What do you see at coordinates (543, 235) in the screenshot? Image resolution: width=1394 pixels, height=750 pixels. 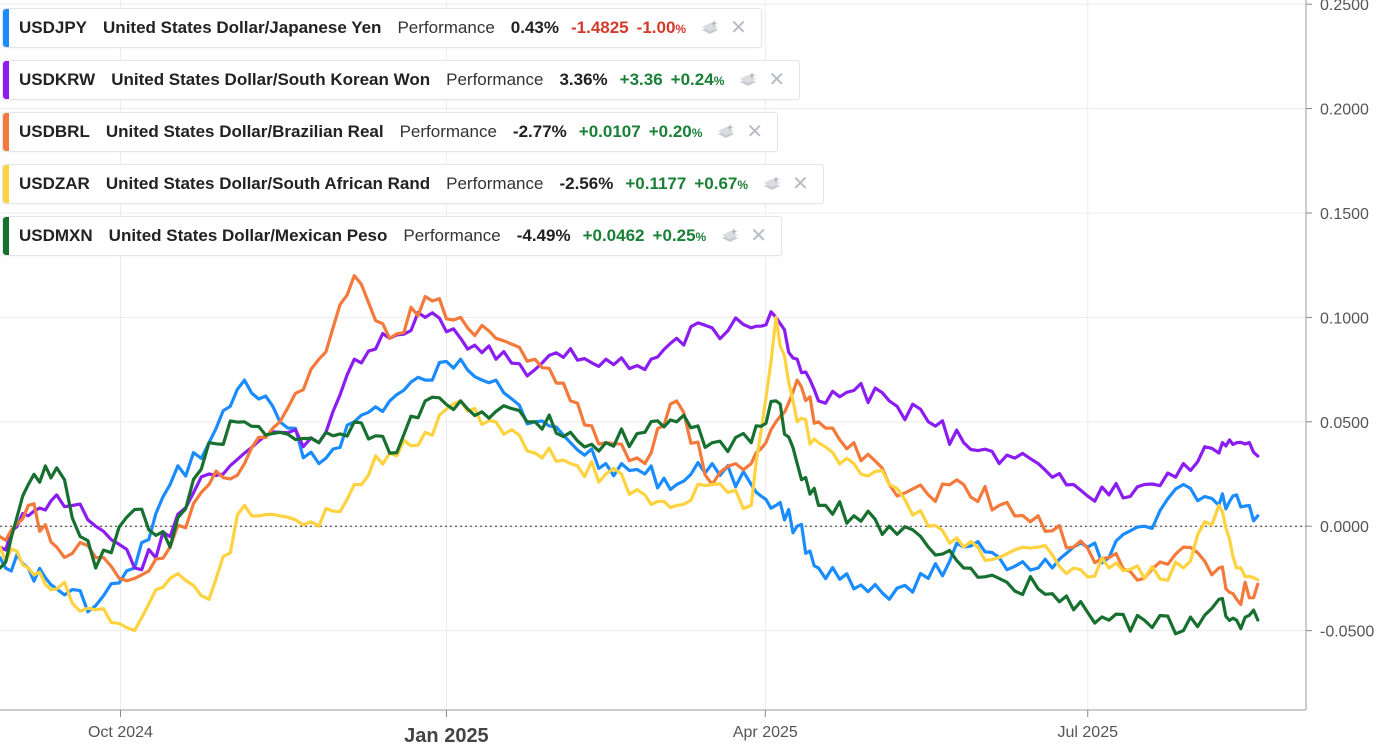 I see `legend-performance-value: -4.49%` at bounding box center [543, 235].